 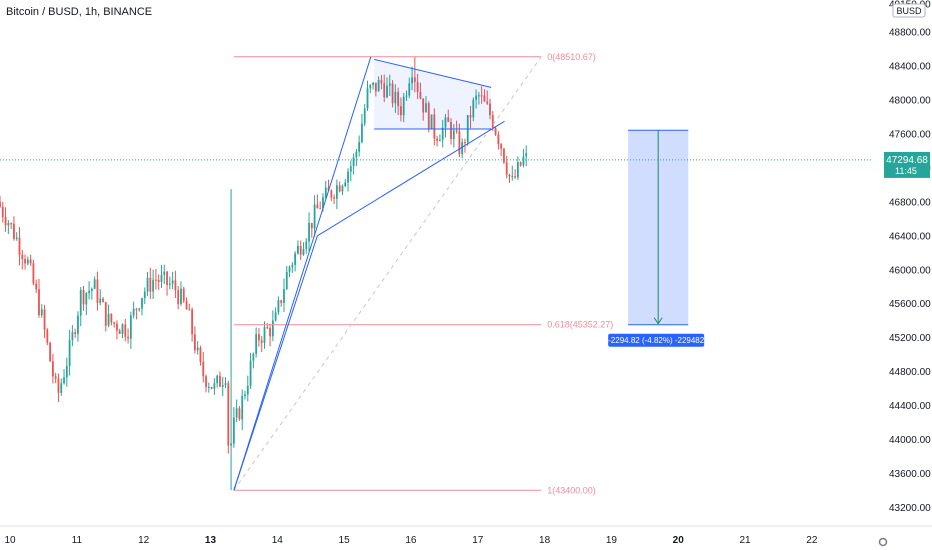 I want to click on measure-label: -2294.82 (-4.82%) -229482, so click(x=656, y=340).